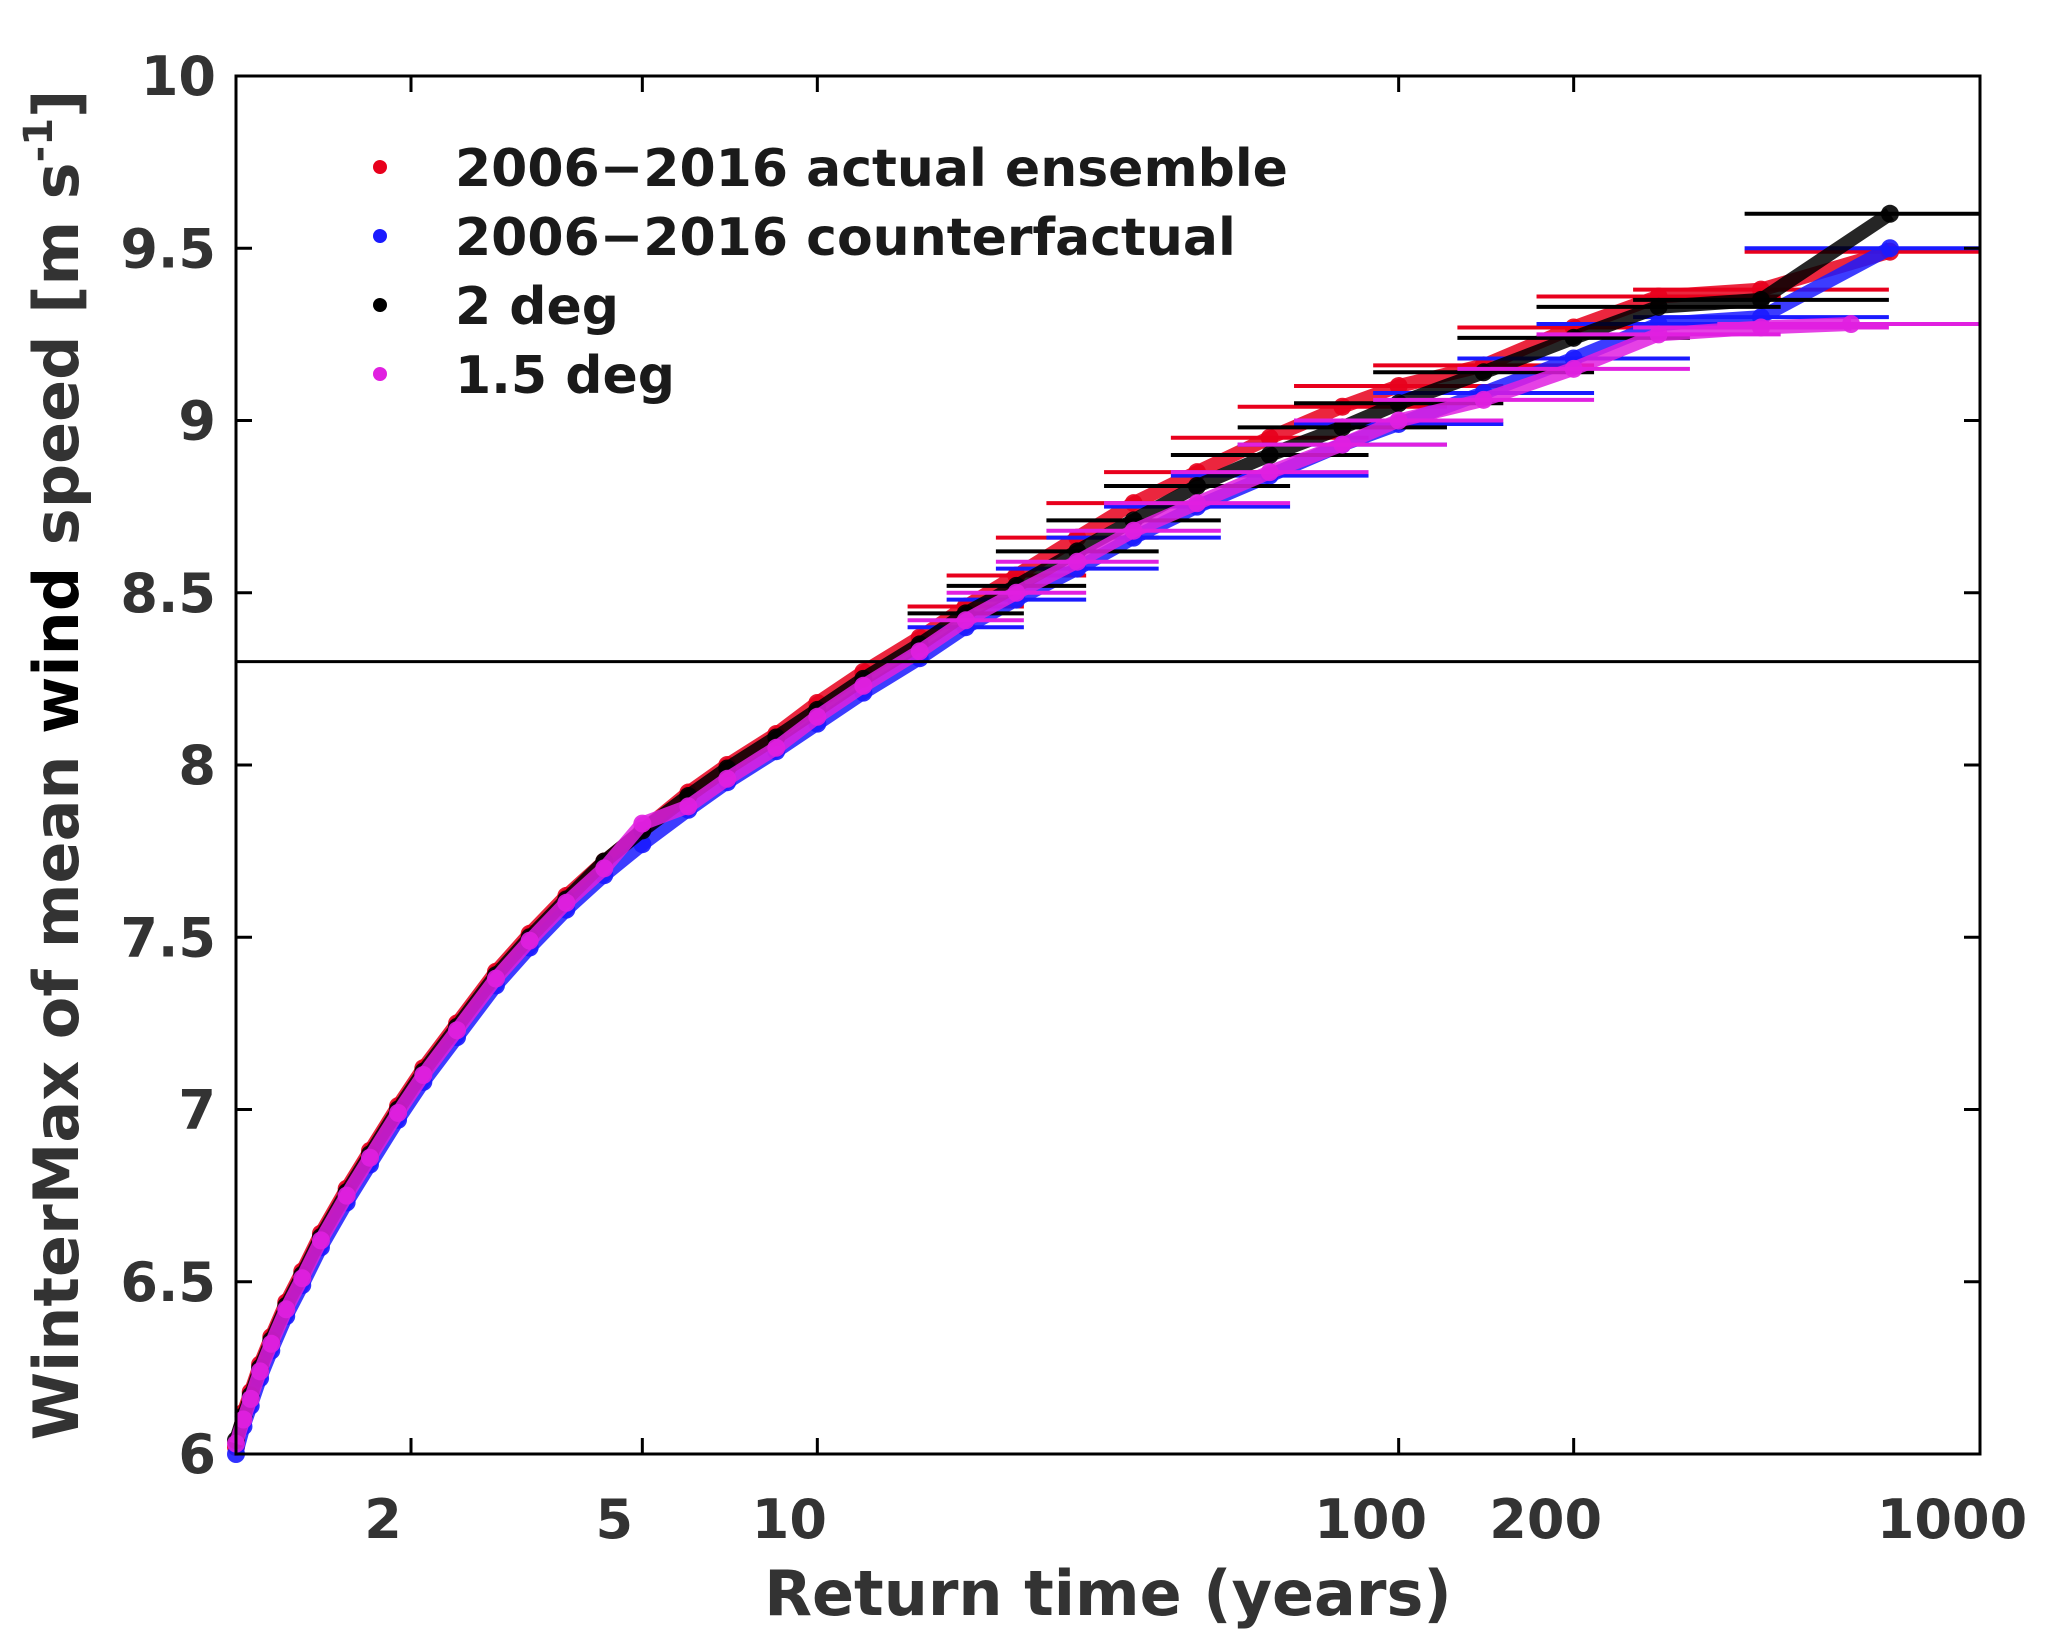 The height and width of the screenshot is (1647, 2067). Describe the element at coordinates (1370, 1519) in the screenshot. I see `x-tick-label: 100` at that location.